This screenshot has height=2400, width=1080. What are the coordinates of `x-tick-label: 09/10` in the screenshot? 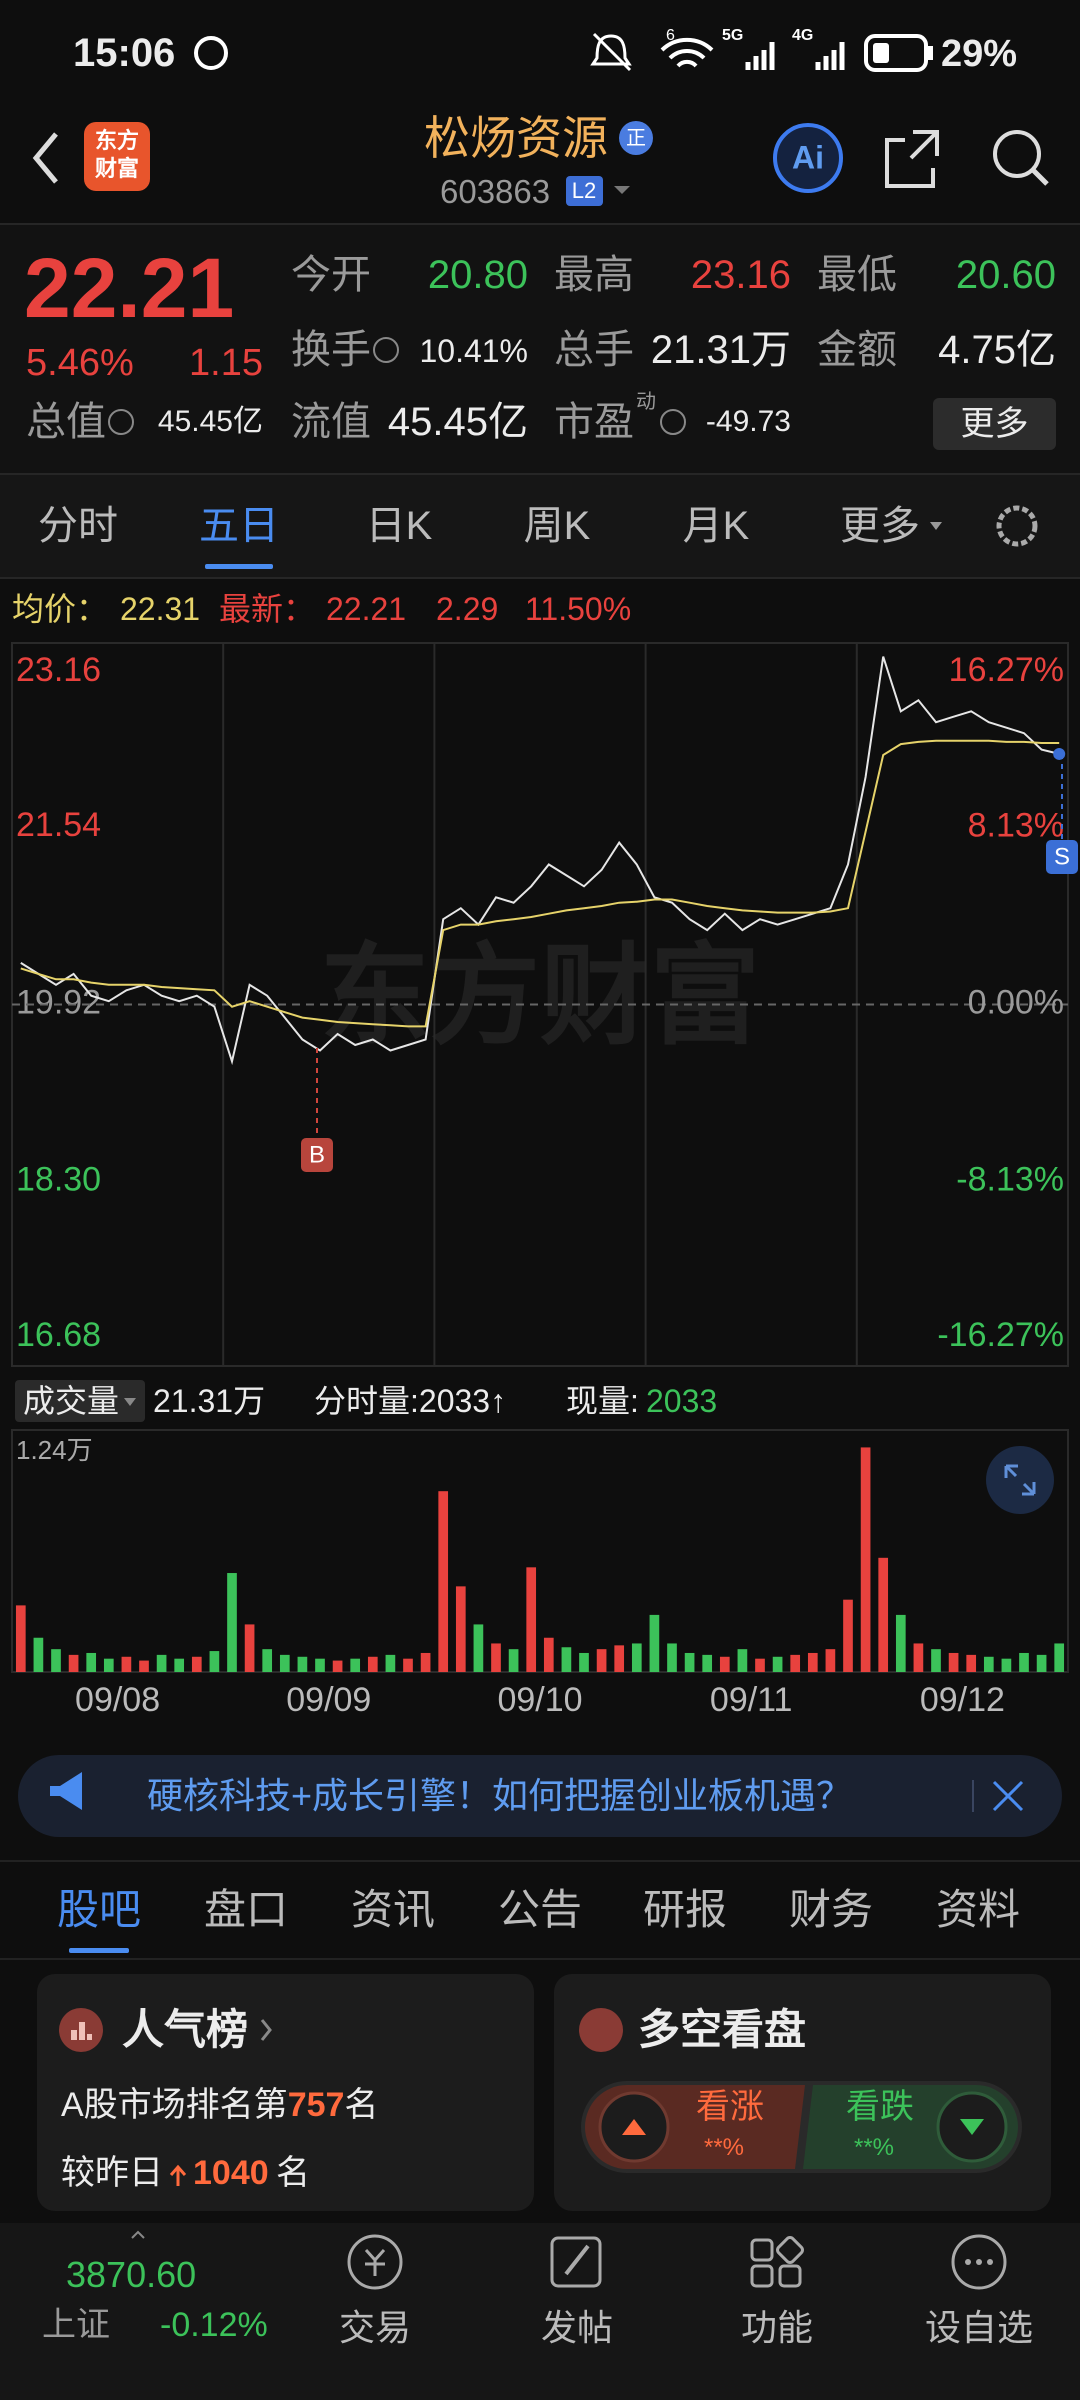 It's located at (539, 1700).